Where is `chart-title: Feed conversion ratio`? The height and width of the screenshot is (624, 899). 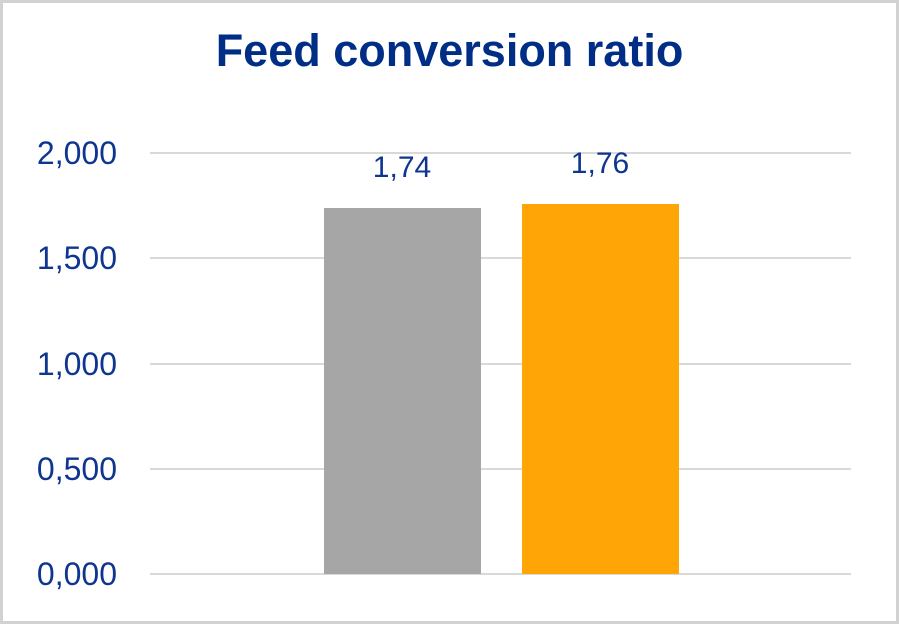
chart-title: Feed conversion ratio is located at coordinates (449, 50).